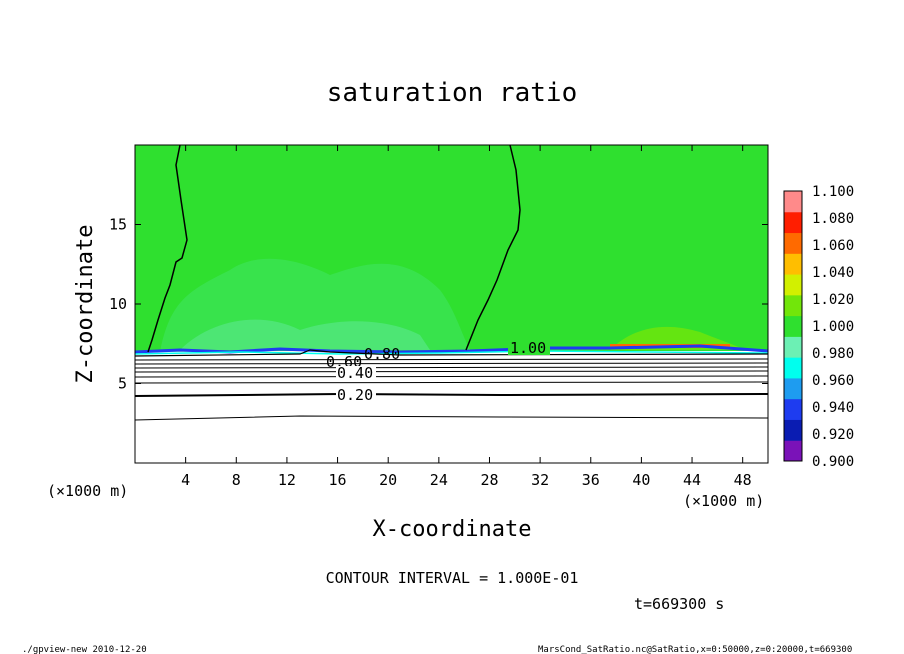 Image resolution: width=904 pixels, height=654 pixels. What do you see at coordinates (122, 384) in the screenshot?
I see `y-tick-label: 5` at bounding box center [122, 384].